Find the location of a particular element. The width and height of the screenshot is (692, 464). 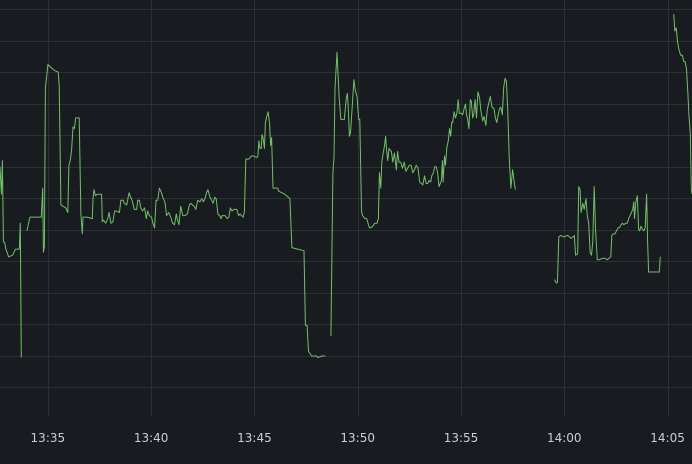

x-axis: 13:35 13:40 13:45 13:50 13:55 14:00 14:05 is located at coordinates (358, 438).